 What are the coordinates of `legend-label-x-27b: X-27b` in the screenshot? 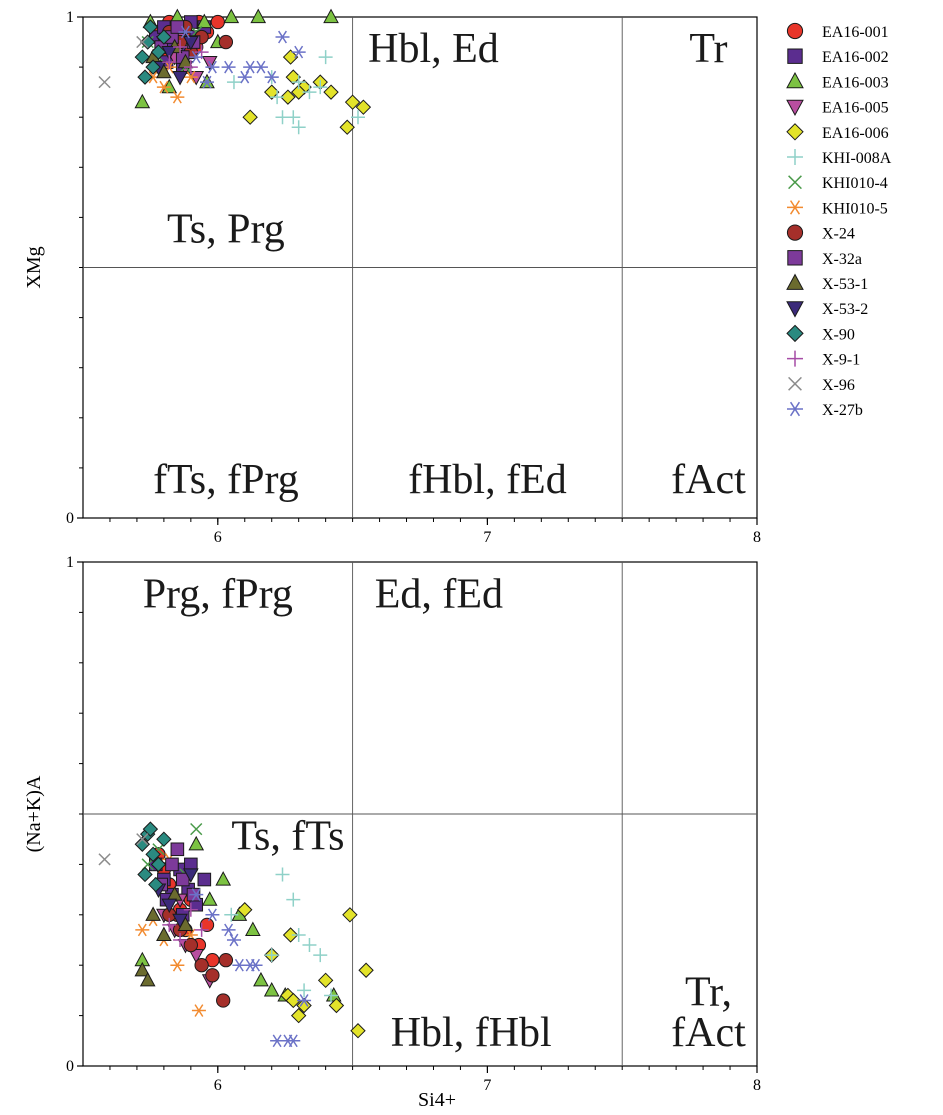 It's located at (842, 410).